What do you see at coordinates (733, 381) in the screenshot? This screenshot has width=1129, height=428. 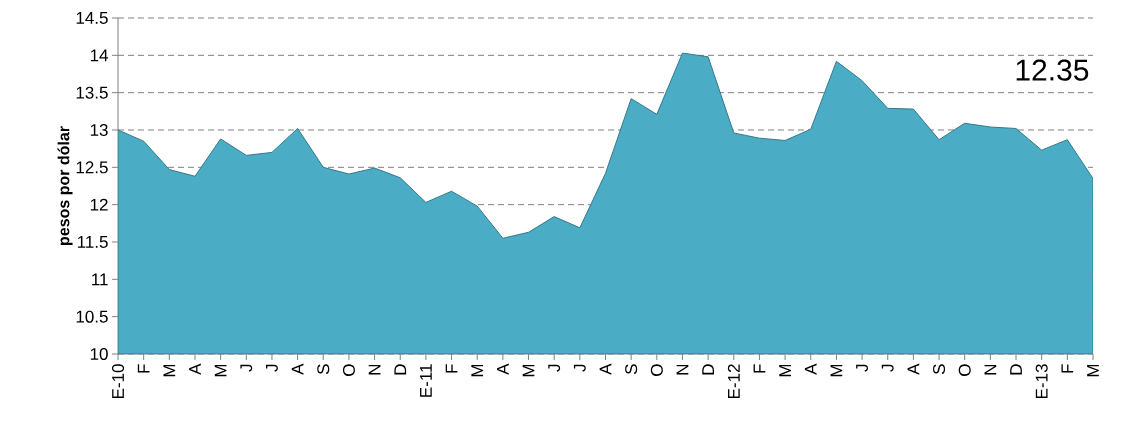 I see `x-tick-label: E-12` at bounding box center [733, 381].